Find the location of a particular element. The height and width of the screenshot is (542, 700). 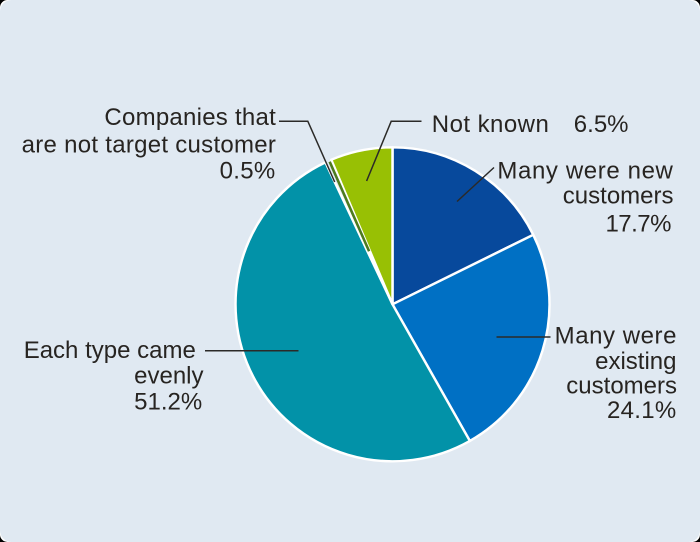

svg-text: 6.5% is located at coordinates (601, 124).